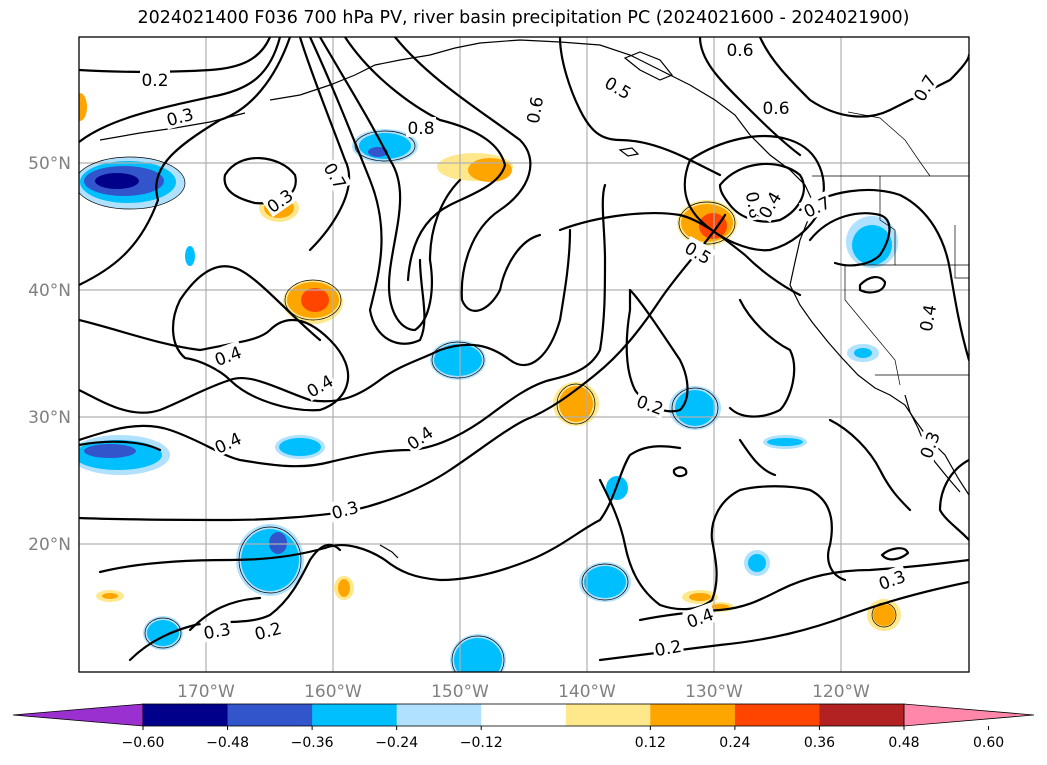 The width and height of the screenshot is (1047, 765). Describe the element at coordinates (312, 743) in the screenshot. I see `colorbar-tick-label: −0.36` at that location.